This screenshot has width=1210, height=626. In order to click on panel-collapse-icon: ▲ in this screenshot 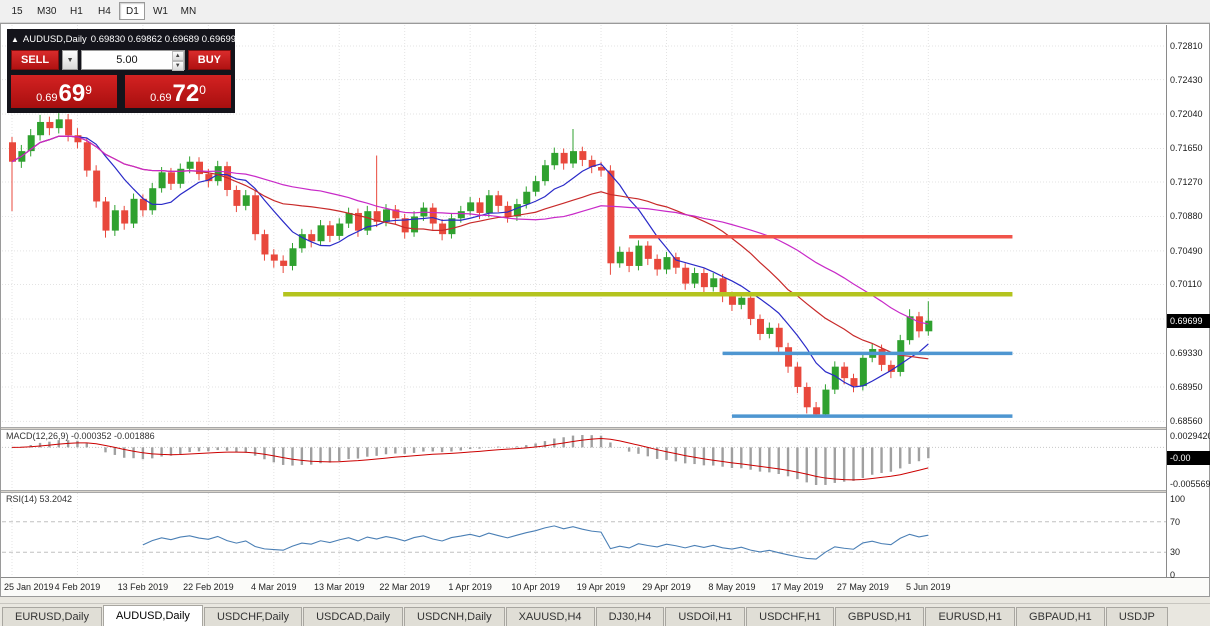, I will do `click(15, 39)`.